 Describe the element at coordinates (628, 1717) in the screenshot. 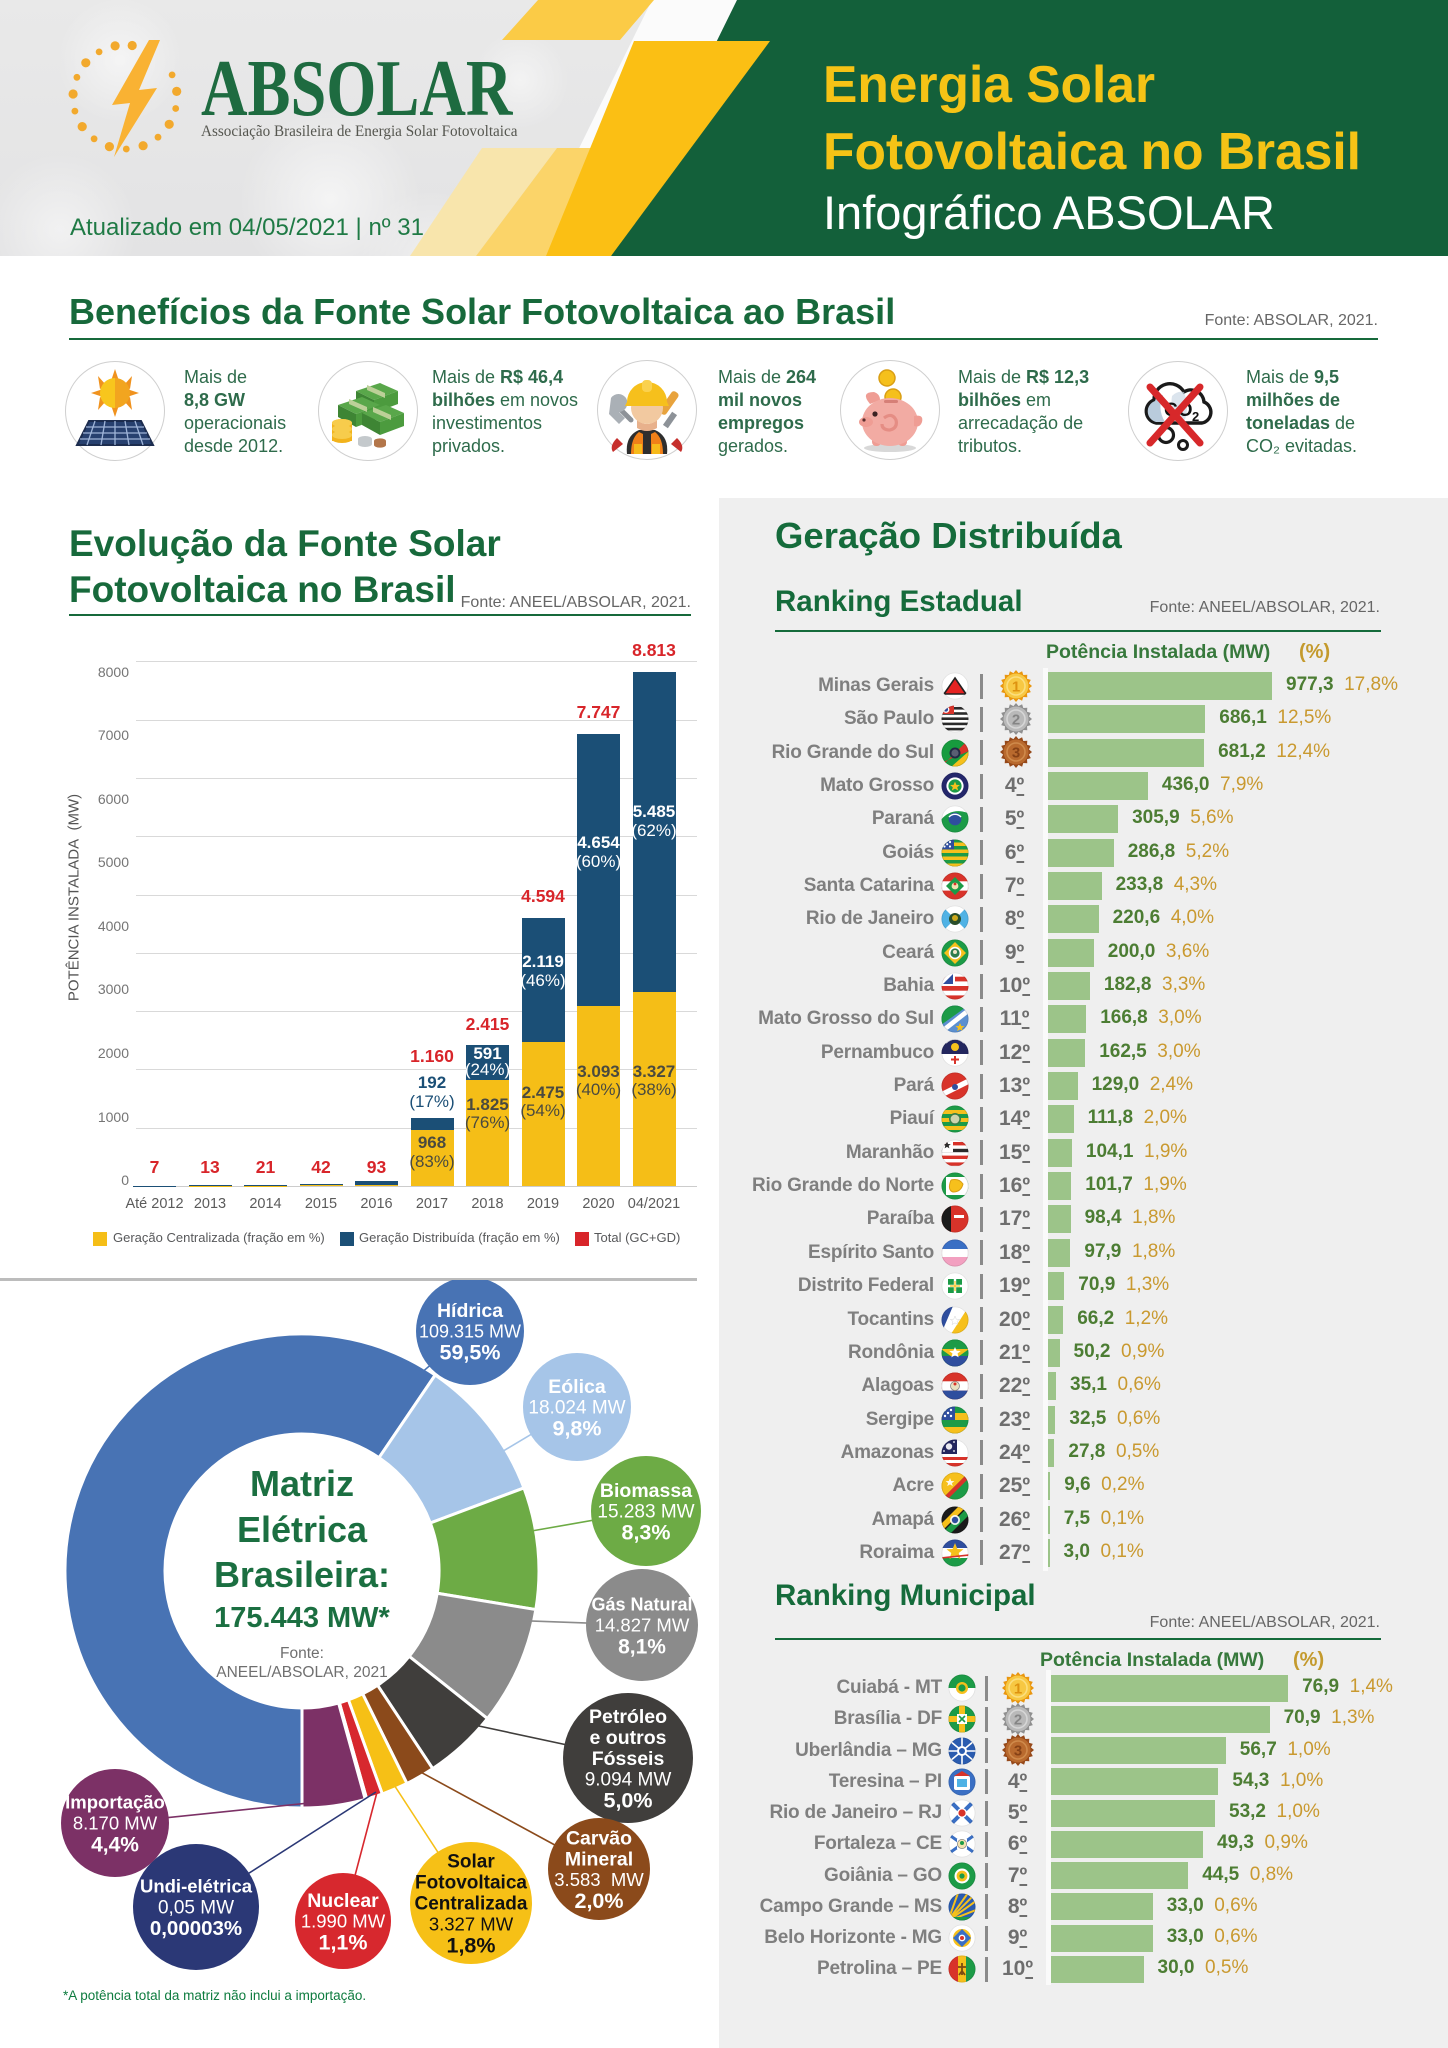

I see `svg-text: Petróleo` at that location.